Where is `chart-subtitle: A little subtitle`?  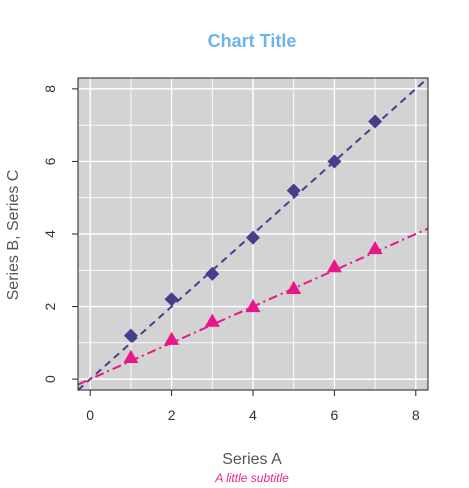 chart-subtitle: A little subtitle is located at coordinates (251, 478).